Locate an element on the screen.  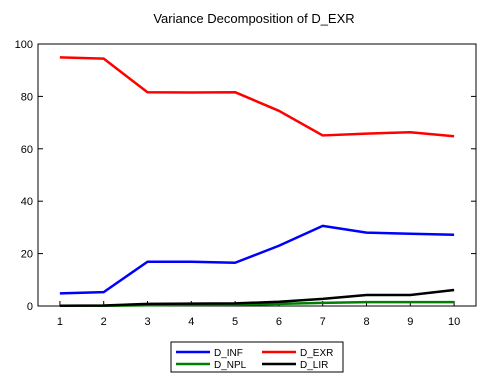
x-tick-label: 8 is located at coordinates (366, 322).